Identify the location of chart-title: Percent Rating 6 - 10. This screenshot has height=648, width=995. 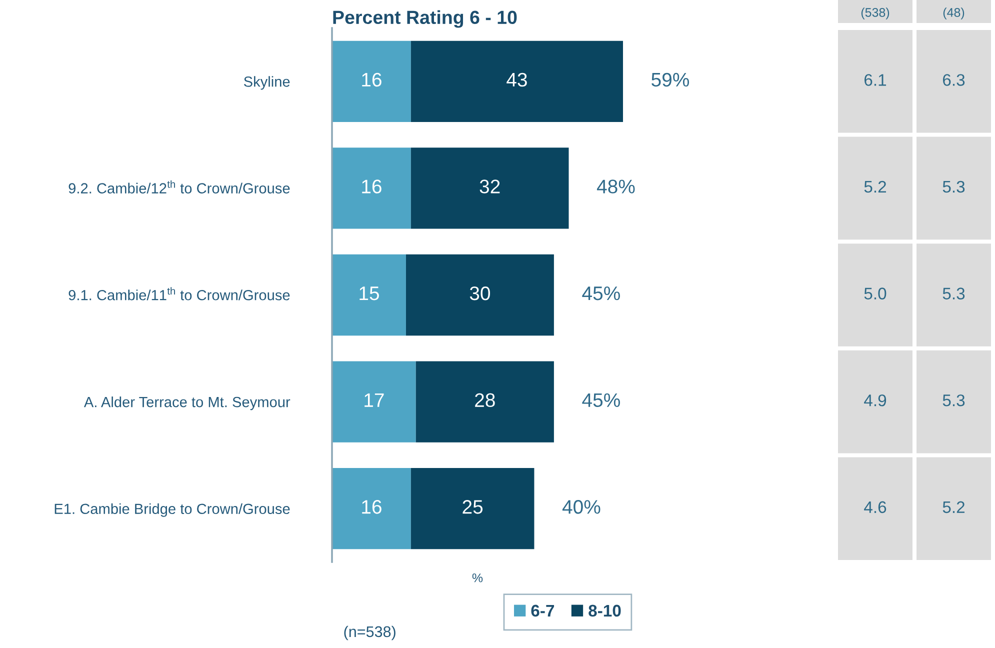
(425, 19).